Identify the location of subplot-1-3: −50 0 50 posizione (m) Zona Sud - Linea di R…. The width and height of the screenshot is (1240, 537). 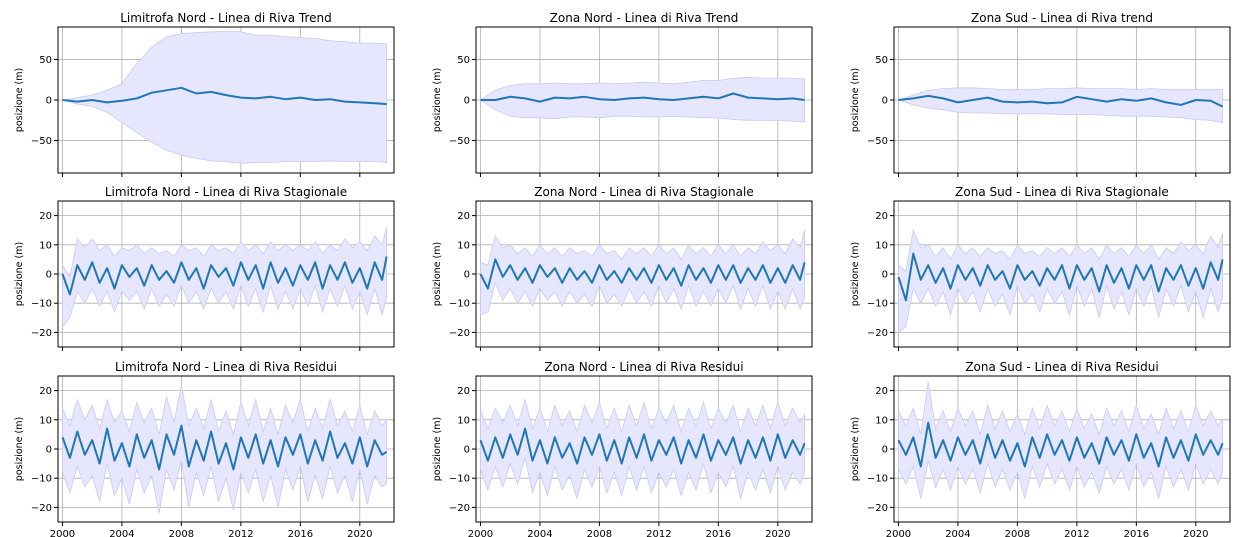
(1040, 94).